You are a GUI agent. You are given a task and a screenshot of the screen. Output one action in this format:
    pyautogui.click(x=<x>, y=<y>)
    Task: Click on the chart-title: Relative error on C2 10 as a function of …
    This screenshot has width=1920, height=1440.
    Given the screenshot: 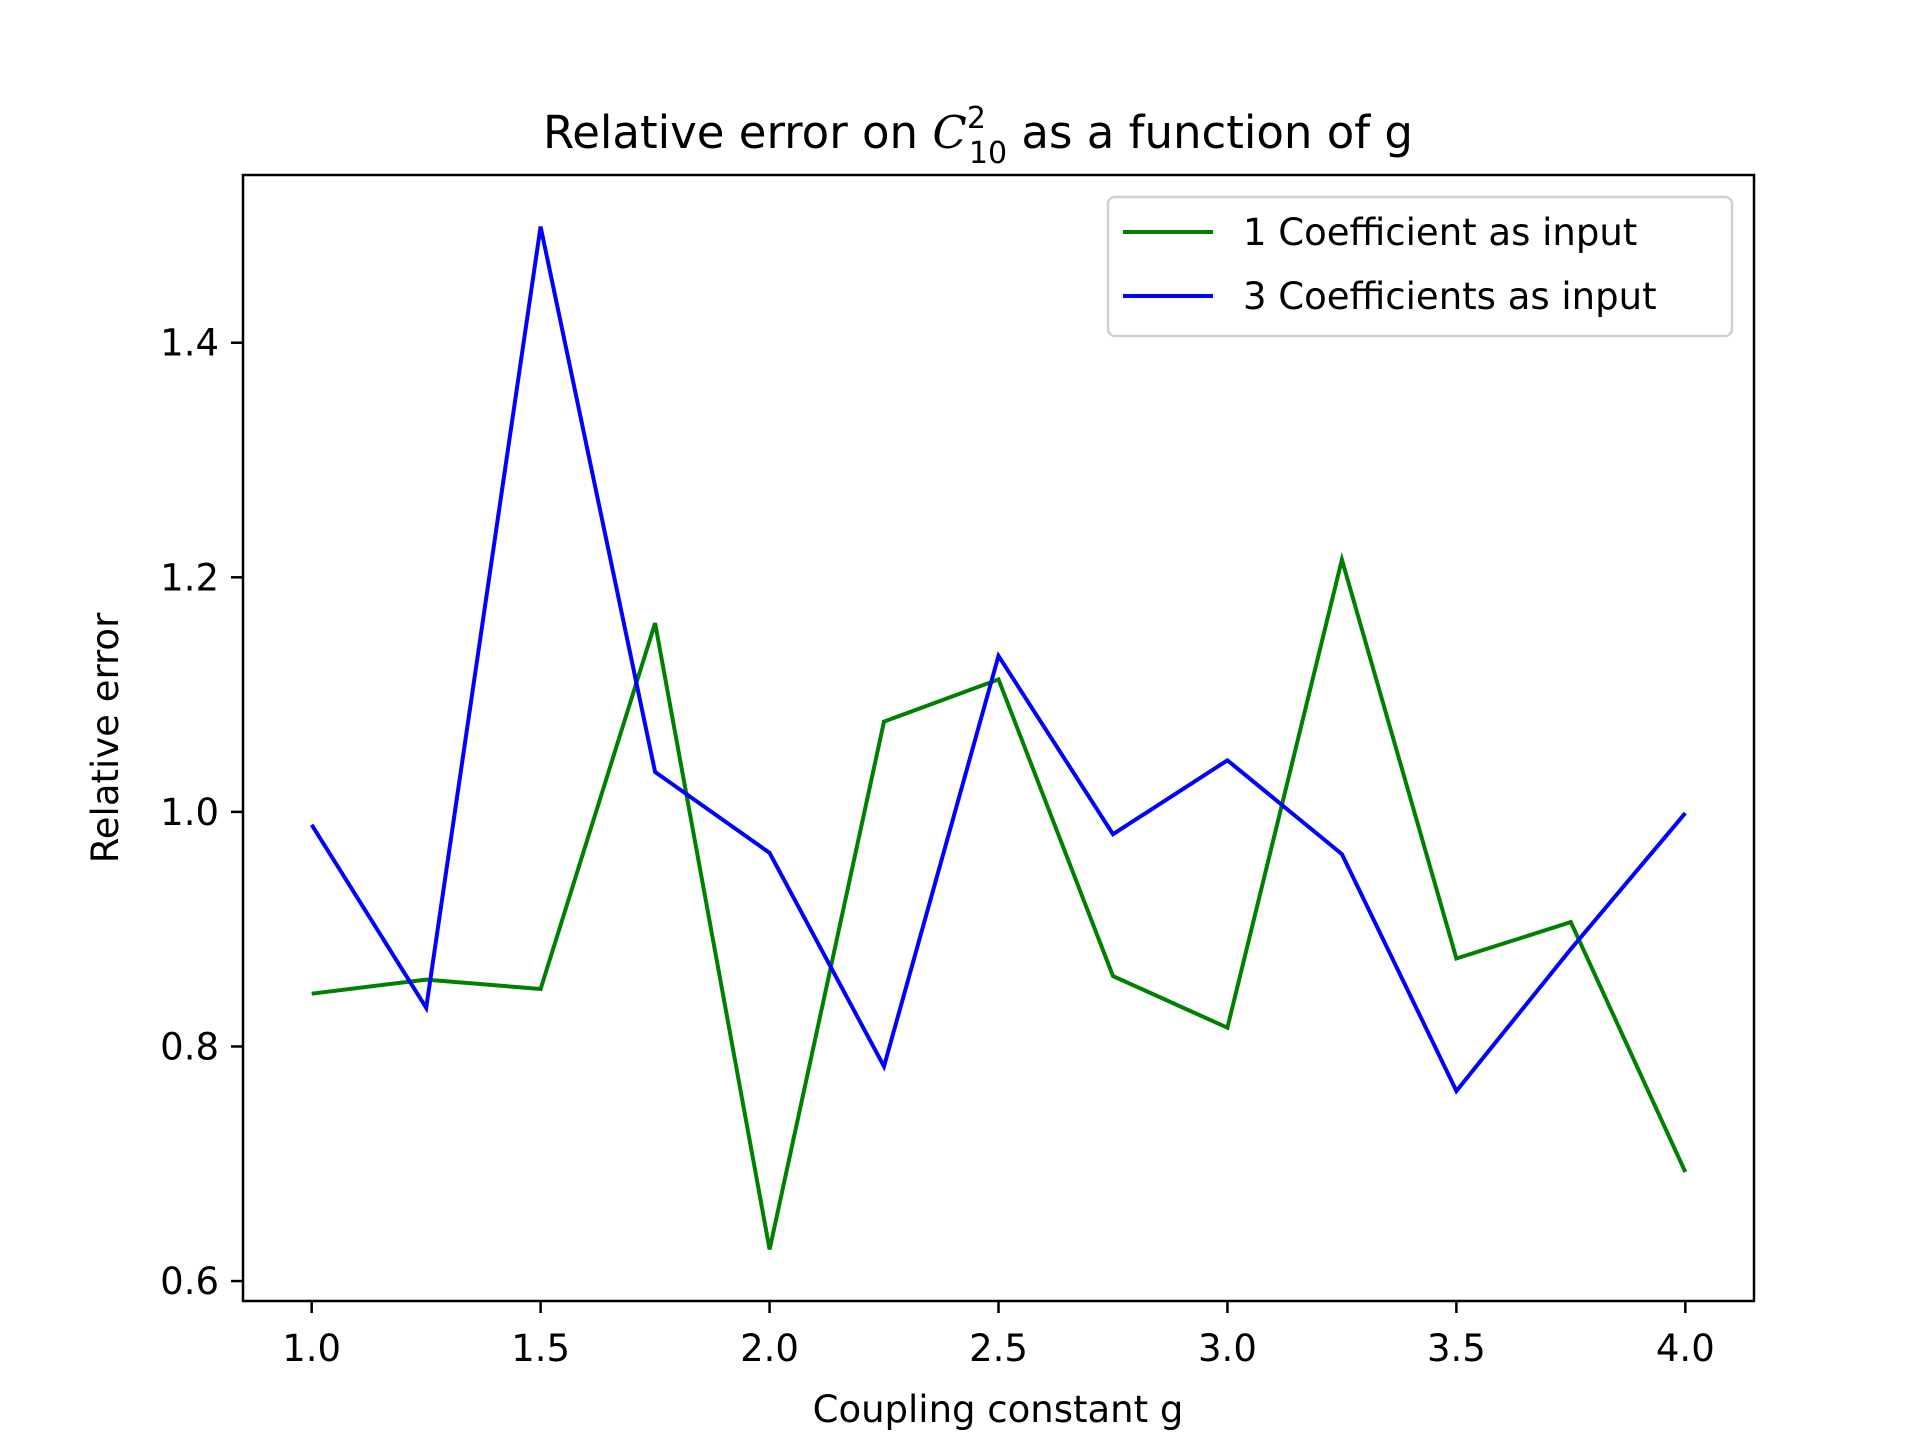 What is the action you would take?
    pyautogui.click(x=978, y=136)
    